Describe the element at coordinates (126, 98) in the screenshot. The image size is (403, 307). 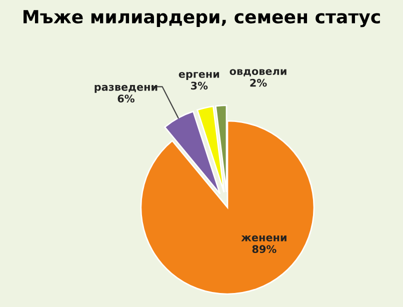
I see `data-label: 6%` at that location.